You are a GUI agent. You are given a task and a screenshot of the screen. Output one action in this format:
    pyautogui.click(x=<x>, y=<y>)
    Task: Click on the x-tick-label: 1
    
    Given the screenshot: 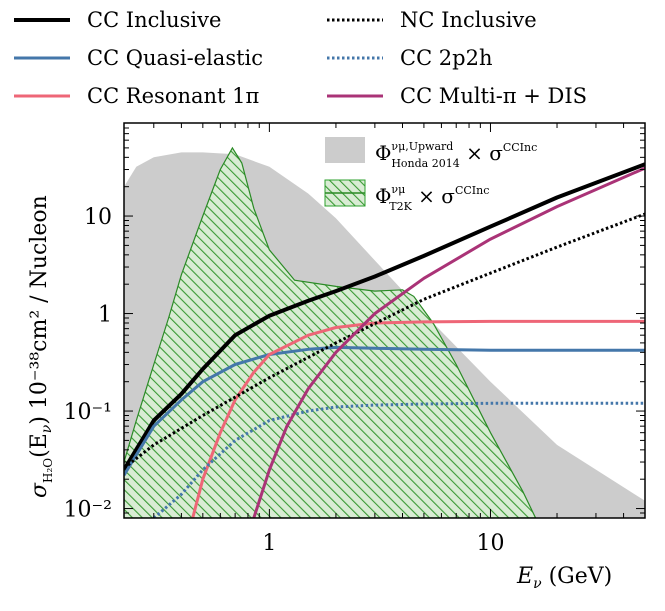 What is the action you would take?
    pyautogui.click(x=269, y=543)
    